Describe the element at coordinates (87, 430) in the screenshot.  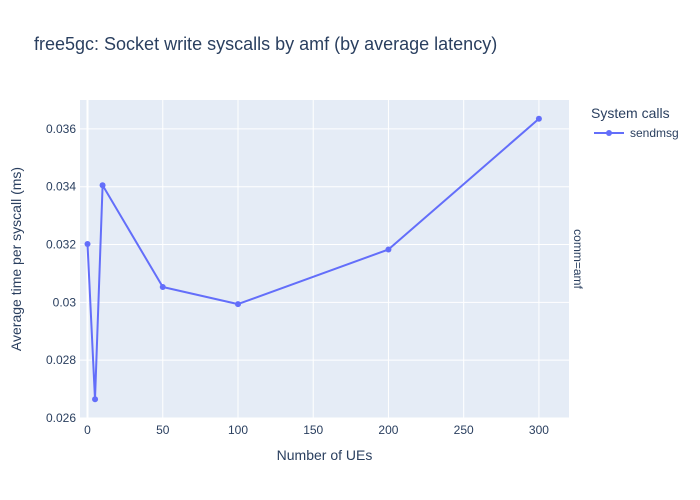
I see `x-tick-label: 0` at that location.